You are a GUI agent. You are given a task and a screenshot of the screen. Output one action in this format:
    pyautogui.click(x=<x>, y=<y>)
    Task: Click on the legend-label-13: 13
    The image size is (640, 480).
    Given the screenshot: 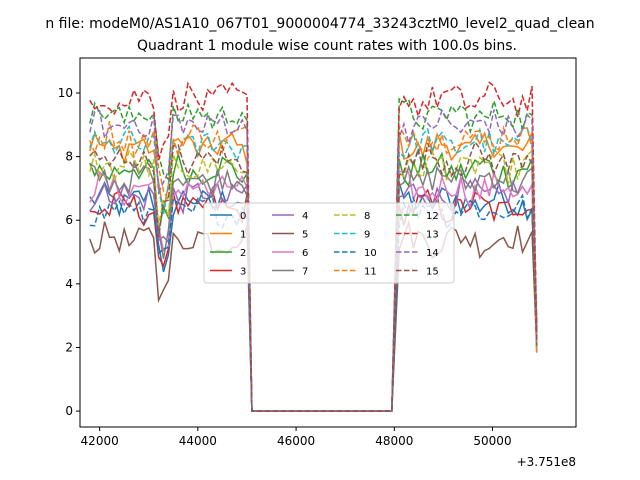 What is the action you would take?
    pyautogui.click(x=432, y=235)
    